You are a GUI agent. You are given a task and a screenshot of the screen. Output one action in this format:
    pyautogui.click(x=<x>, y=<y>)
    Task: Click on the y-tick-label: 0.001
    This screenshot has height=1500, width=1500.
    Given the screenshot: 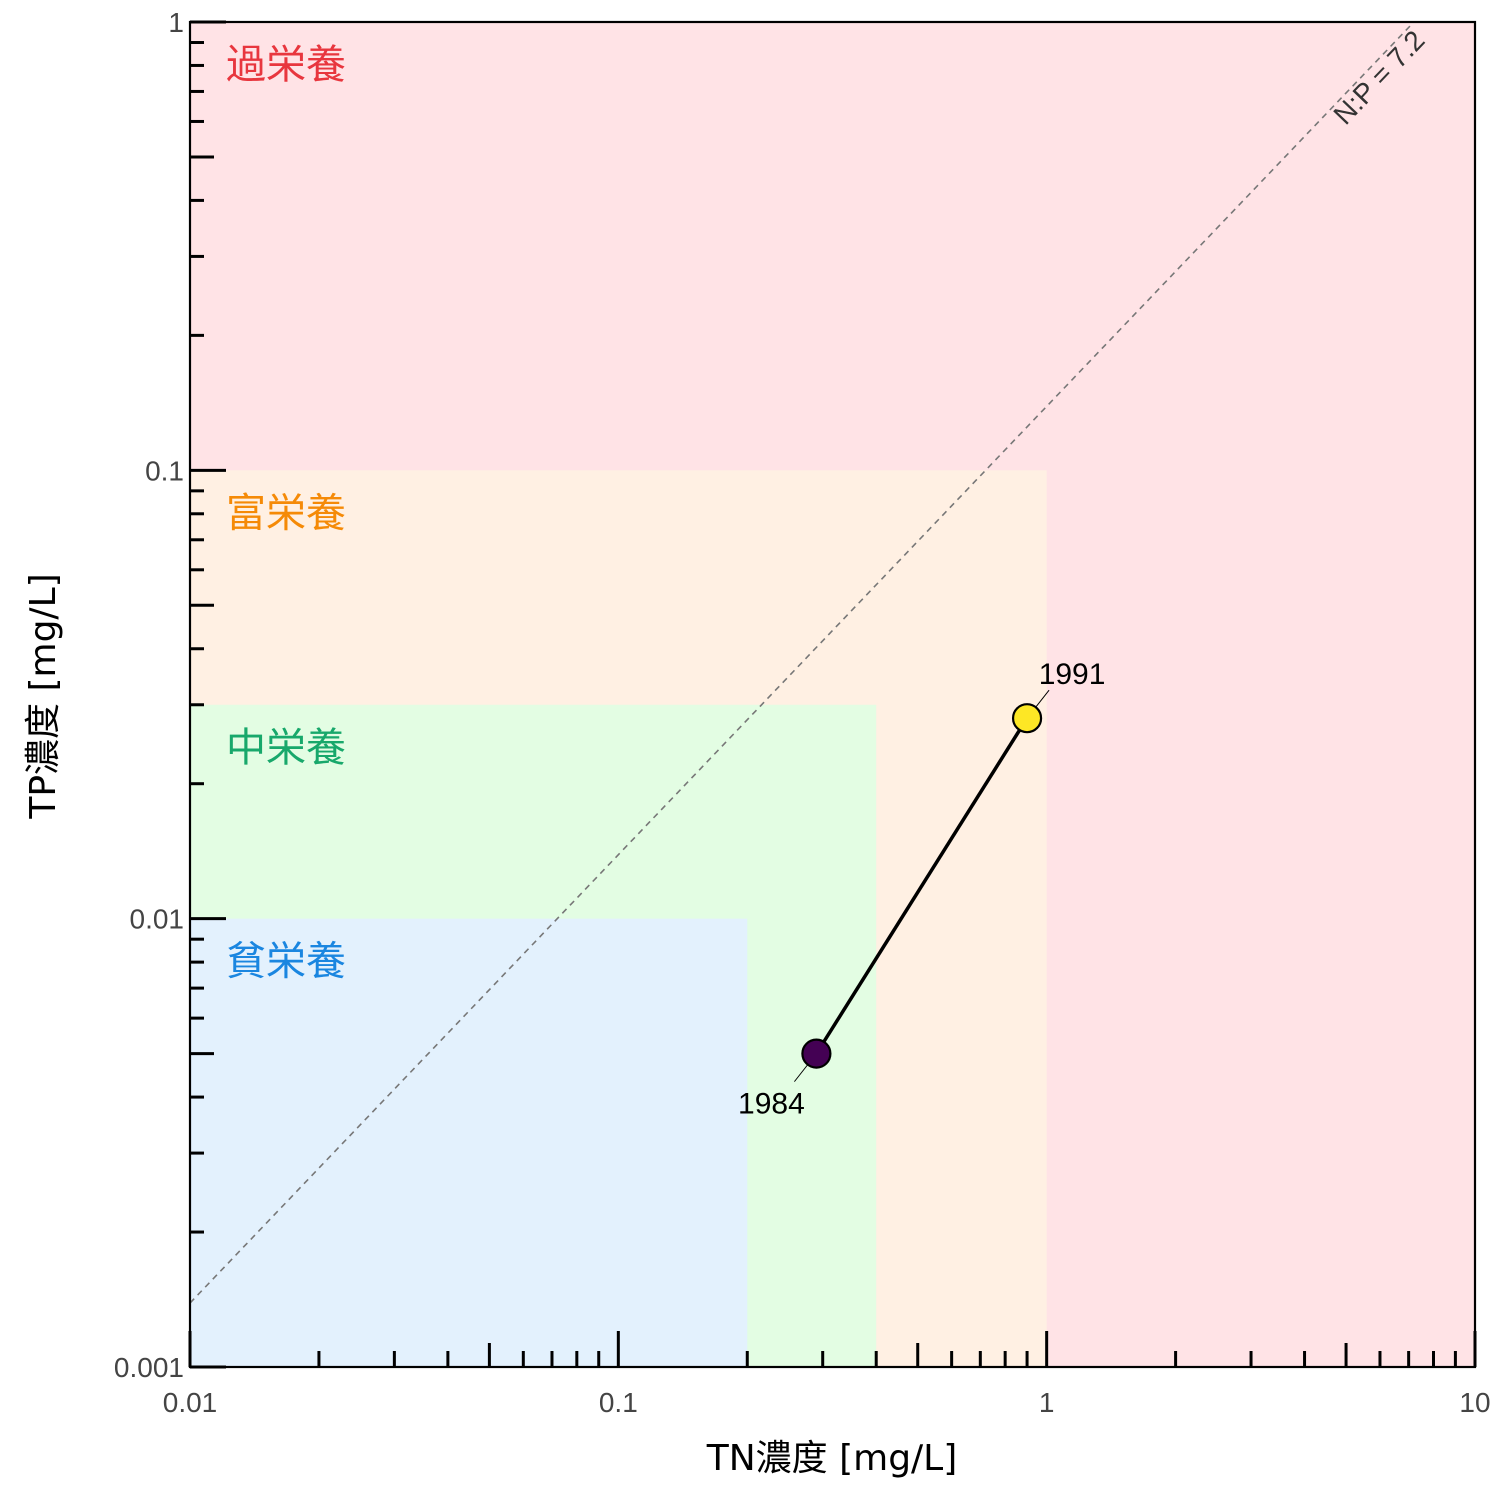 What is the action you would take?
    pyautogui.click(x=149, y=1367)
    